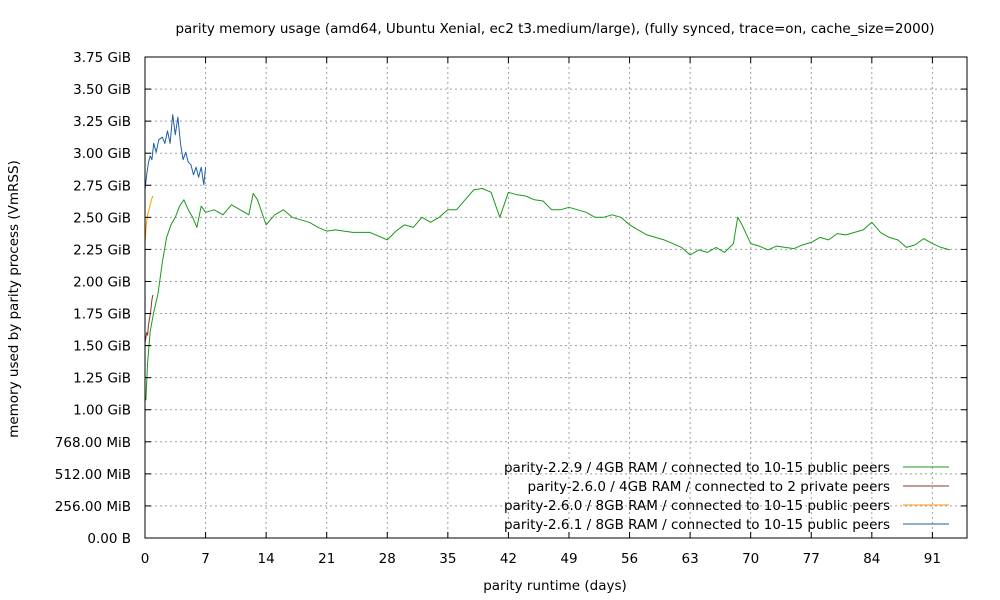 Image resolution: width=1000 pixels, height=600 pixels. What do you see at coordinates (750, 559) in the screenshot?
I see `x-tick-label: 70` at bounding box center [750, 559].